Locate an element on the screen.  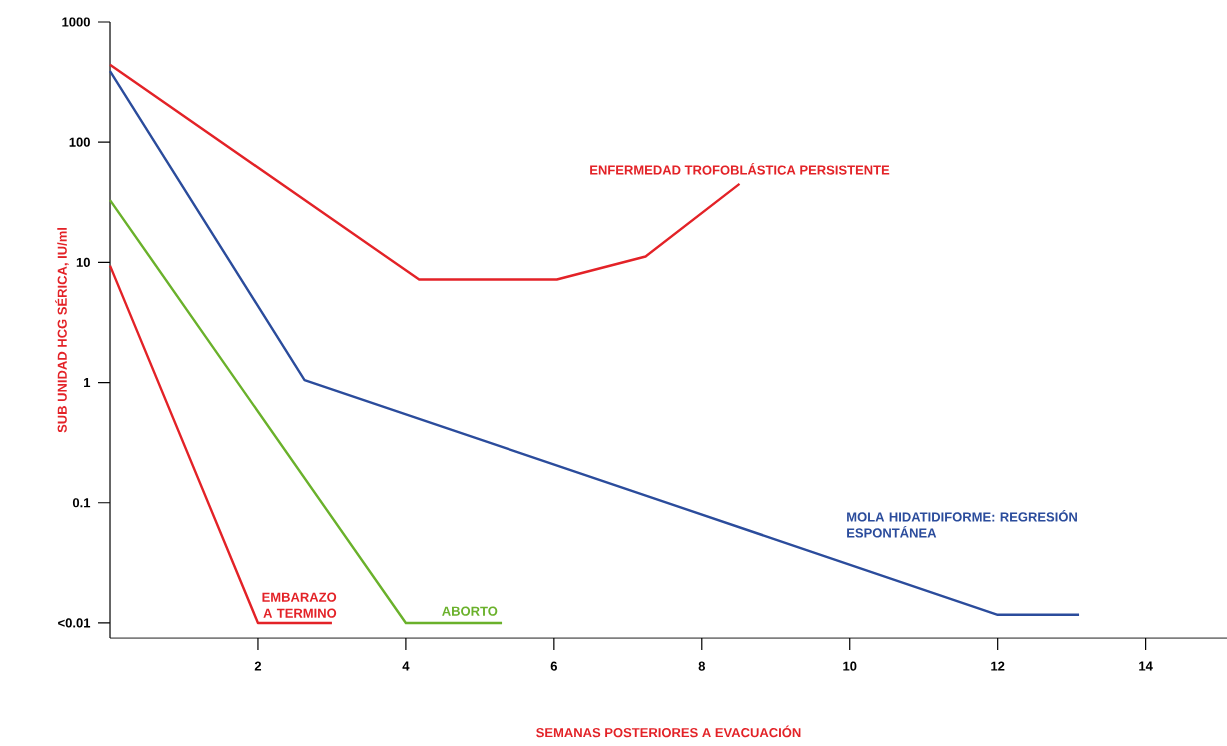
x-tick-label: 12 is located at coordinates (998, 666).